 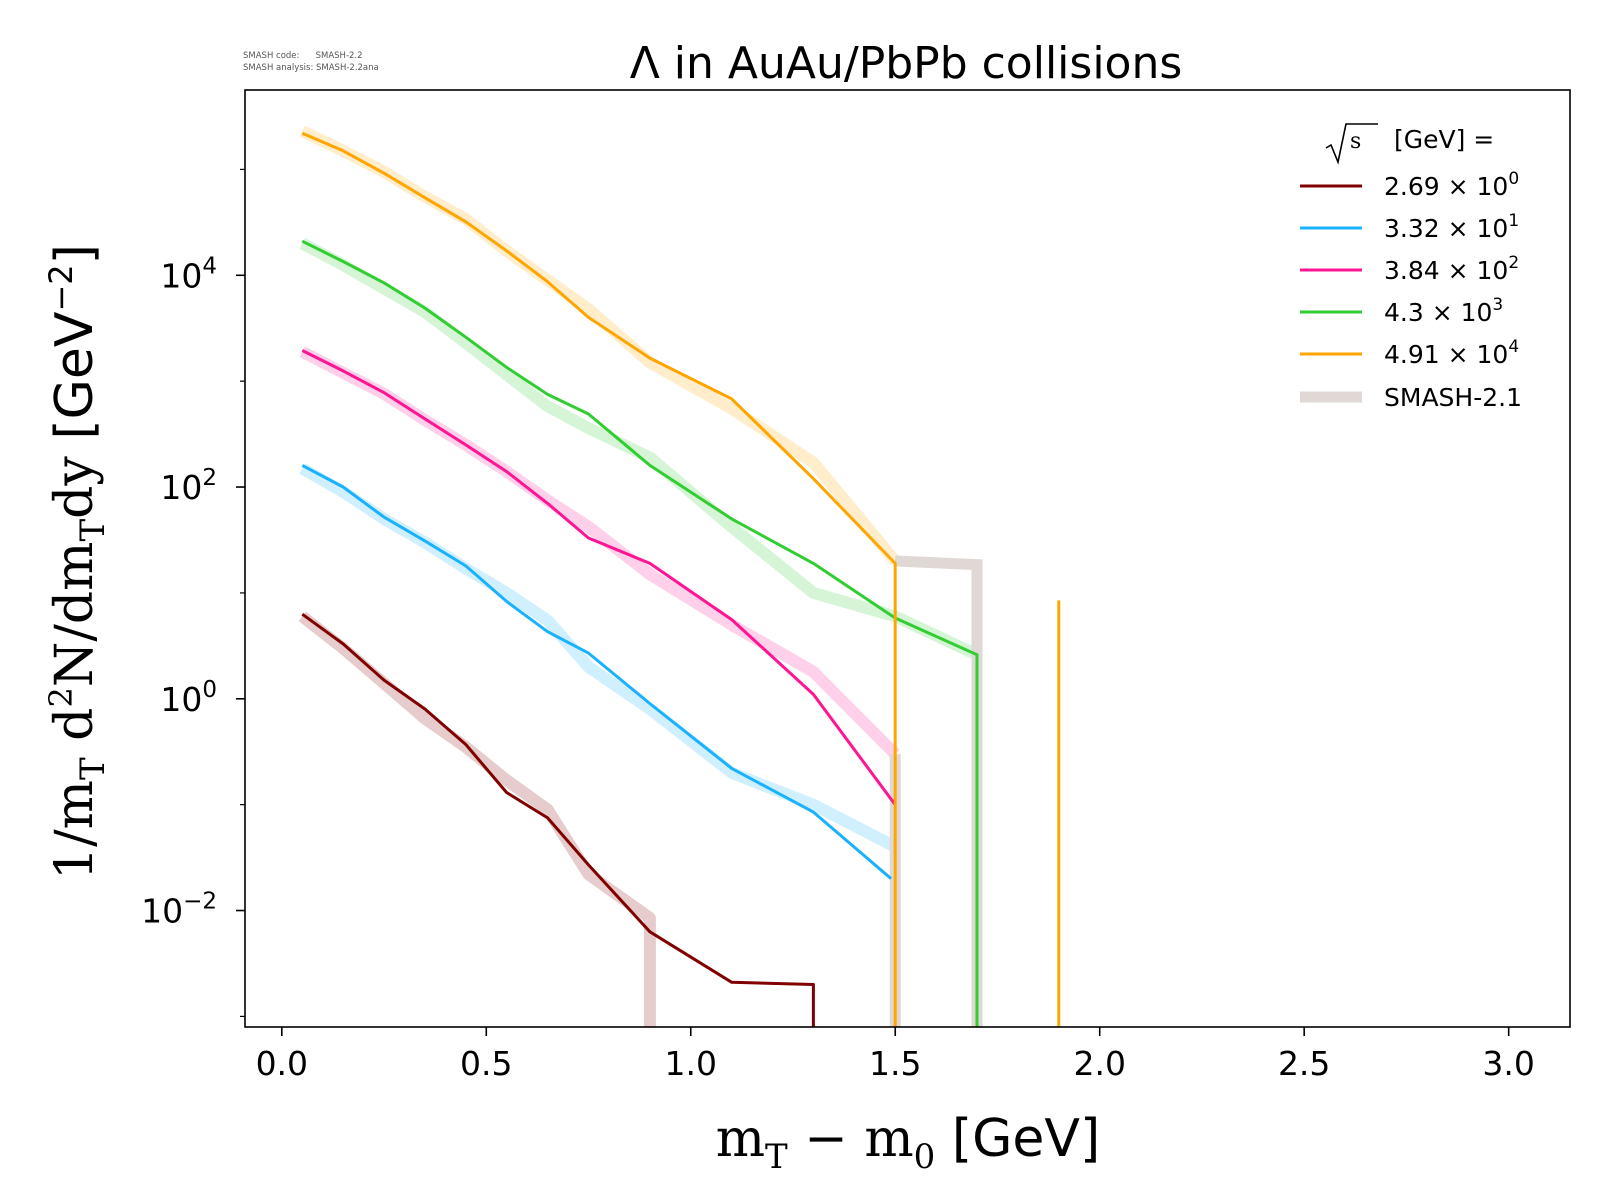 I want to click on x-tick-label: 1.5, so click(x=895, y=1063).